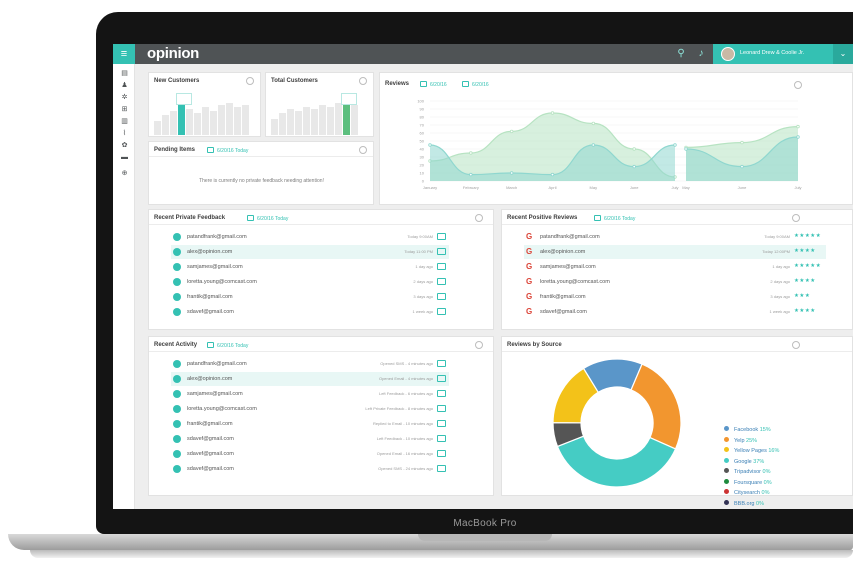 The height and width of the screenshot is (566, 853). Describe the element at coordinates (634, 187) in the screenshot. I see `x-tick-label: June` at that location.